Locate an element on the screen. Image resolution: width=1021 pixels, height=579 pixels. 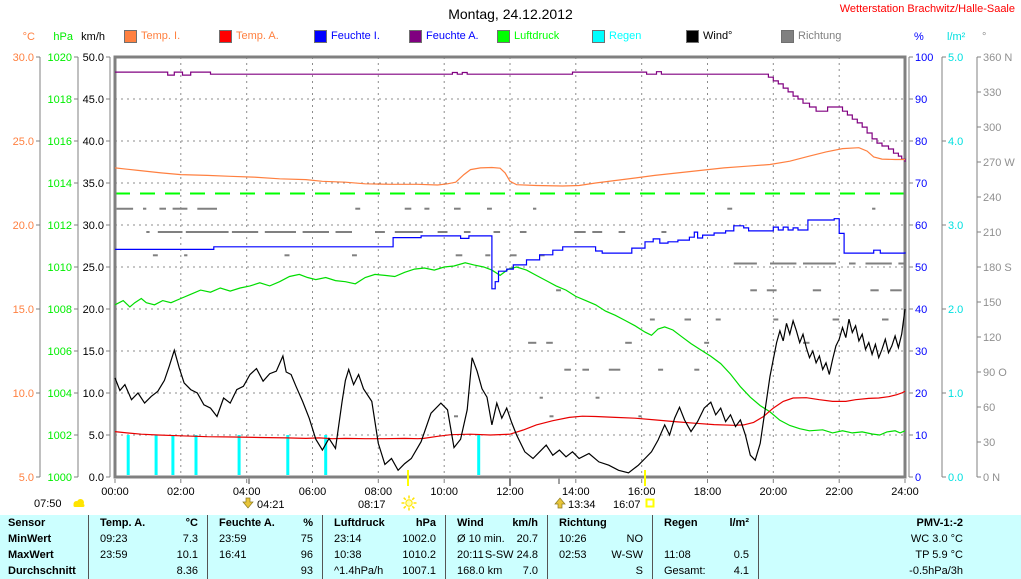
axis-tick-label: 2.0 is located at coordinates (955, 310).